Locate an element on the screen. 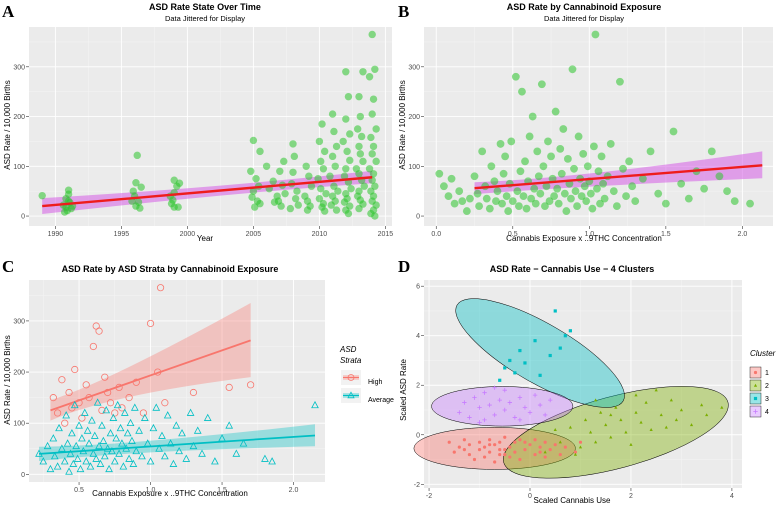 Image resolution: width=778 pixels, height=506 pixels. panel-b-title: ASD Rate by Cannabinoid Exposure is located at coordinates (584, 7).